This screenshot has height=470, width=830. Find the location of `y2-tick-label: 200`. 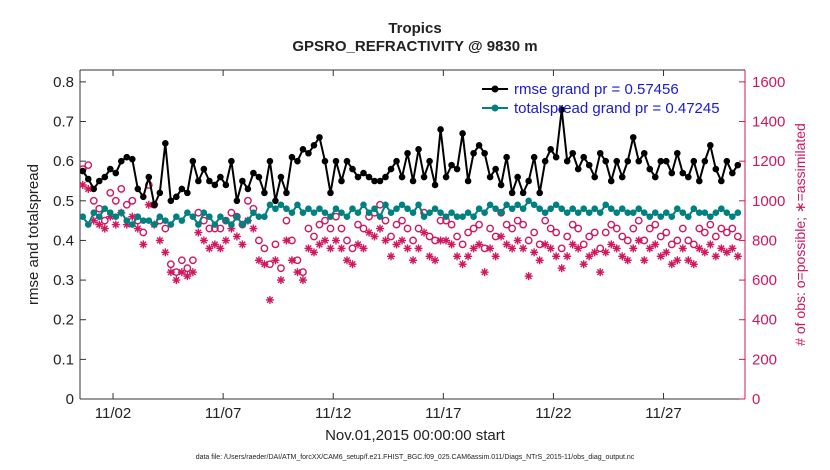

y2-tick-label: 200 is located at coordinates (764, 359).